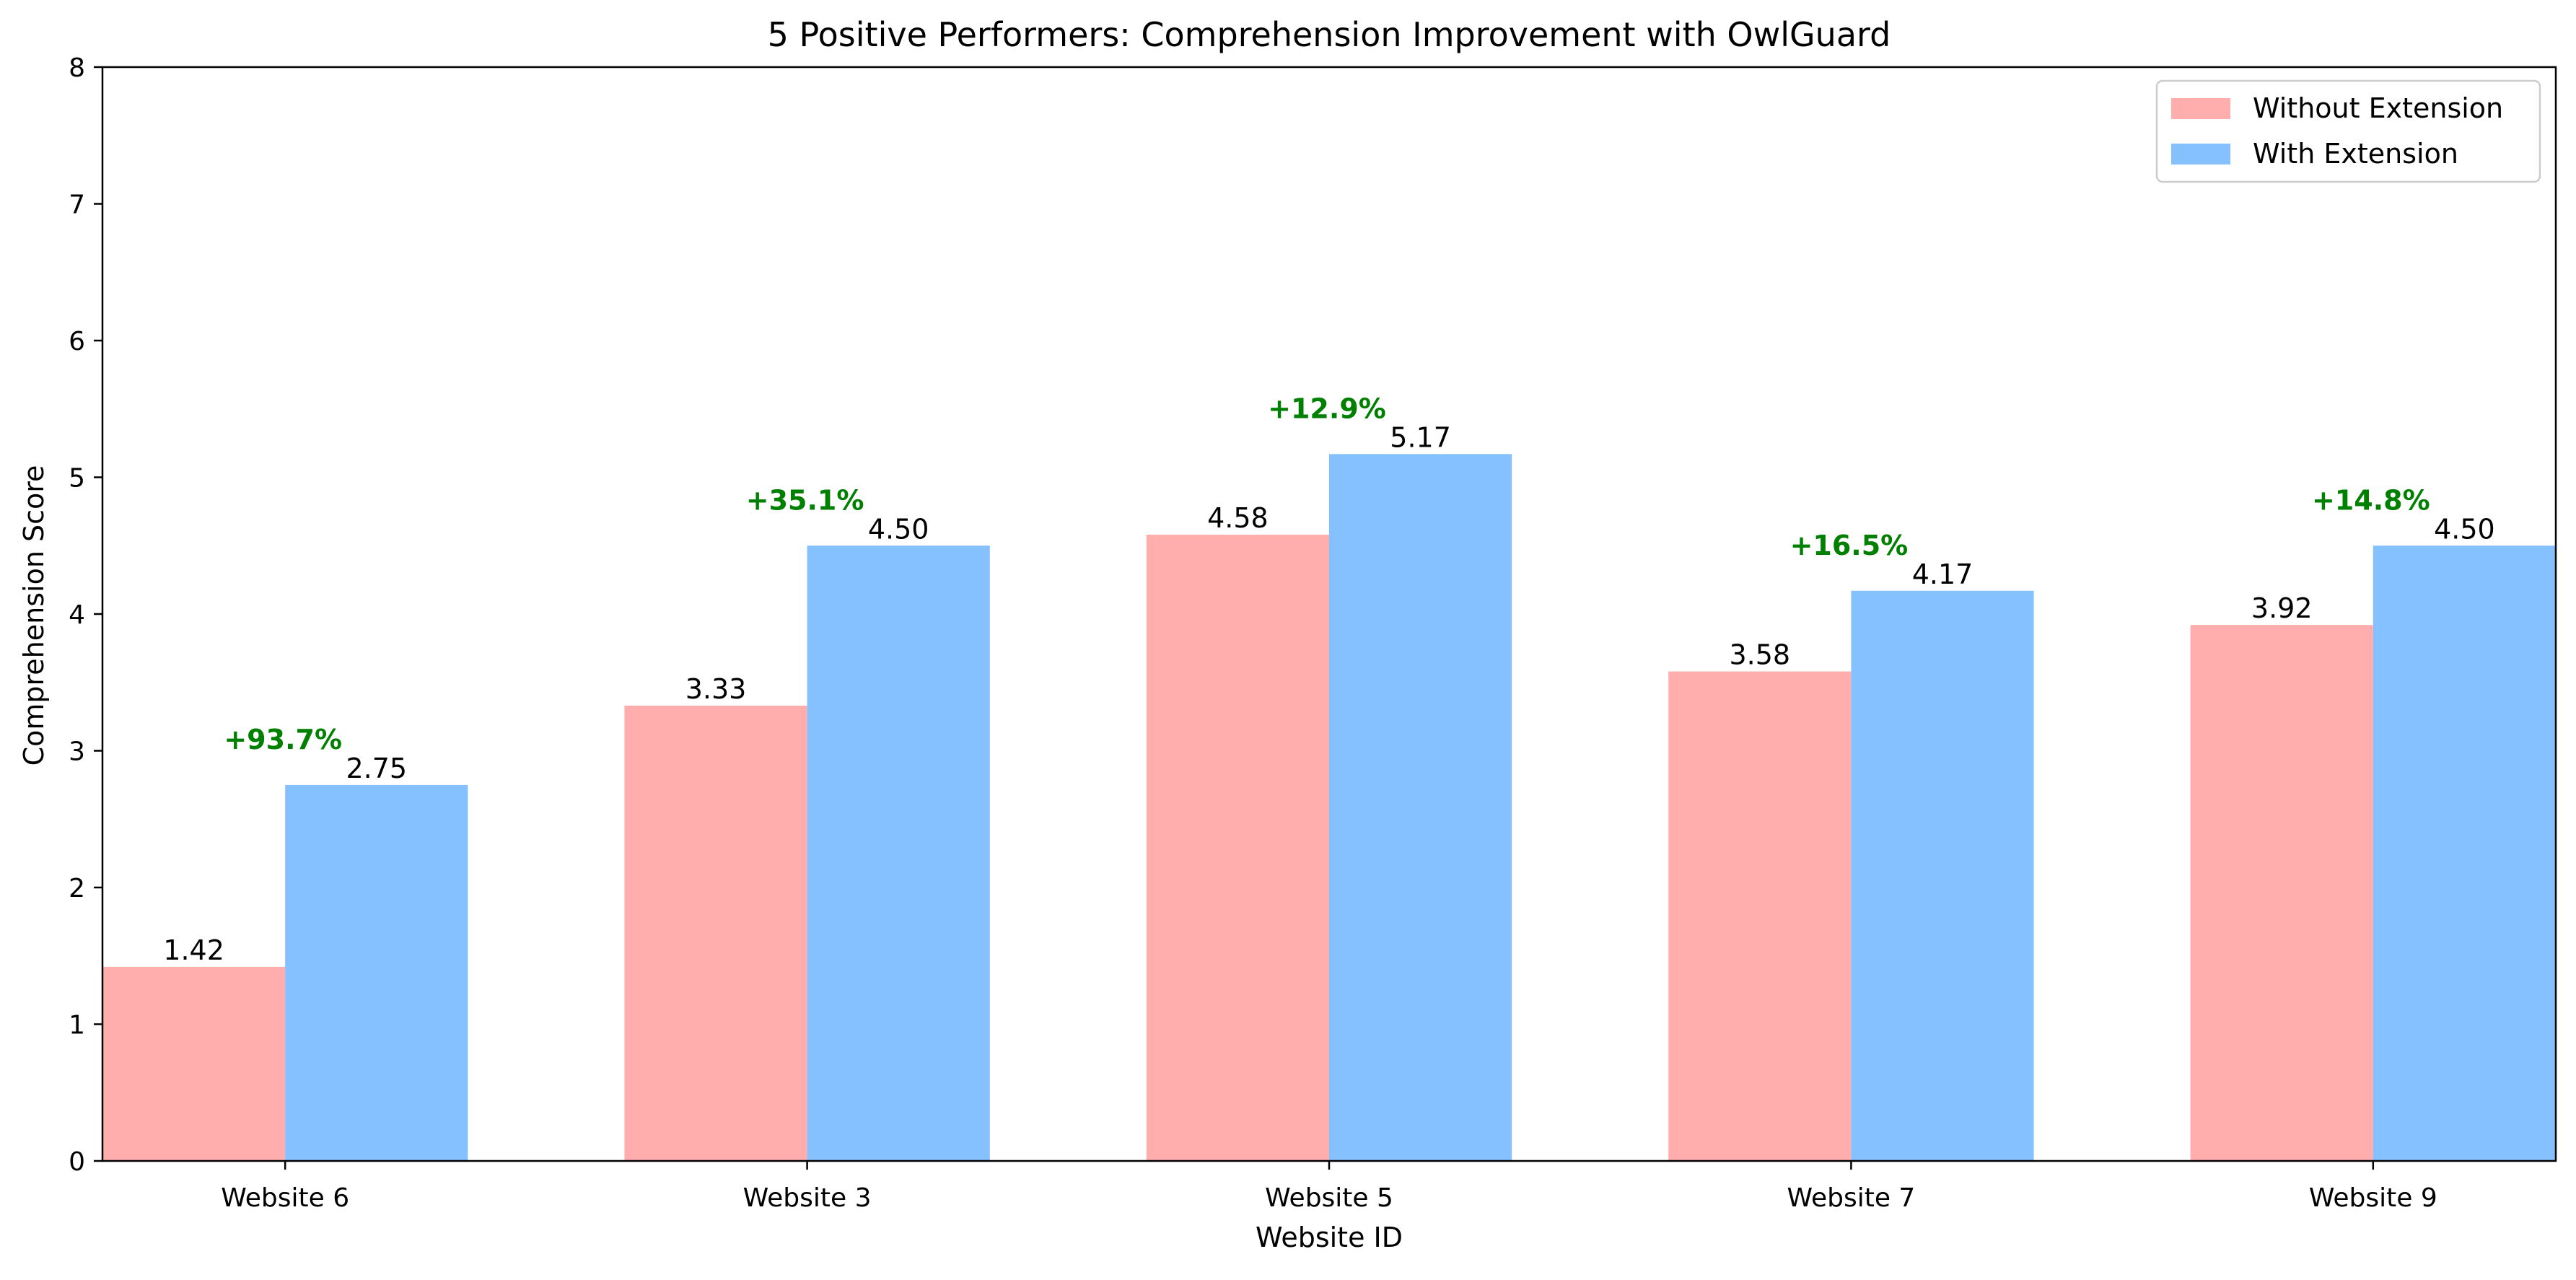  I want to click on bar-value-label: 3.92, so click(2282, 608).